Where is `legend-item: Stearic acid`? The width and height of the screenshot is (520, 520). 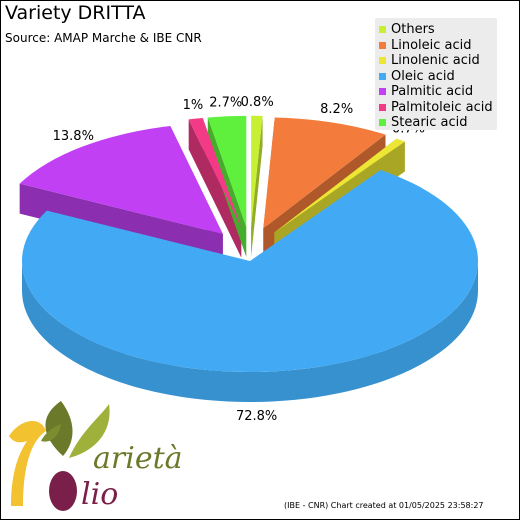 legend-item: Stearic acid is located at coordinates (423, 122).